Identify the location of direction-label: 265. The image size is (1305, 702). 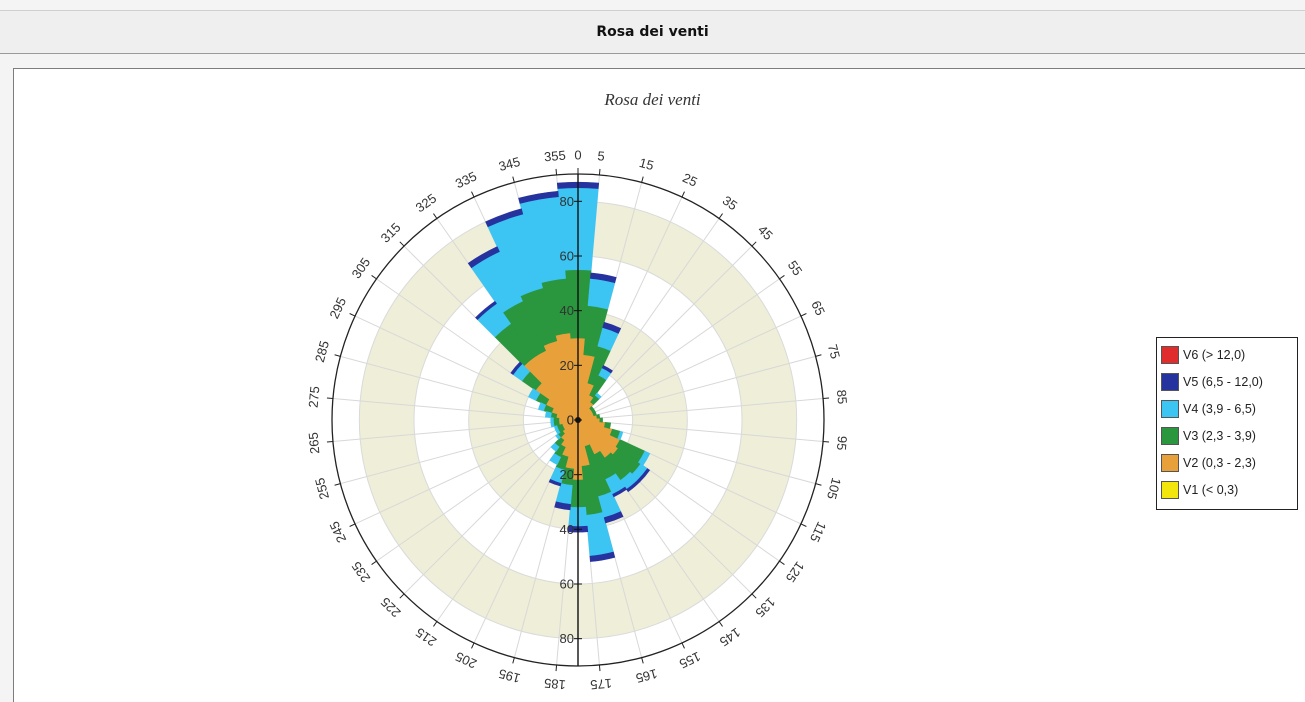
(314, 443).